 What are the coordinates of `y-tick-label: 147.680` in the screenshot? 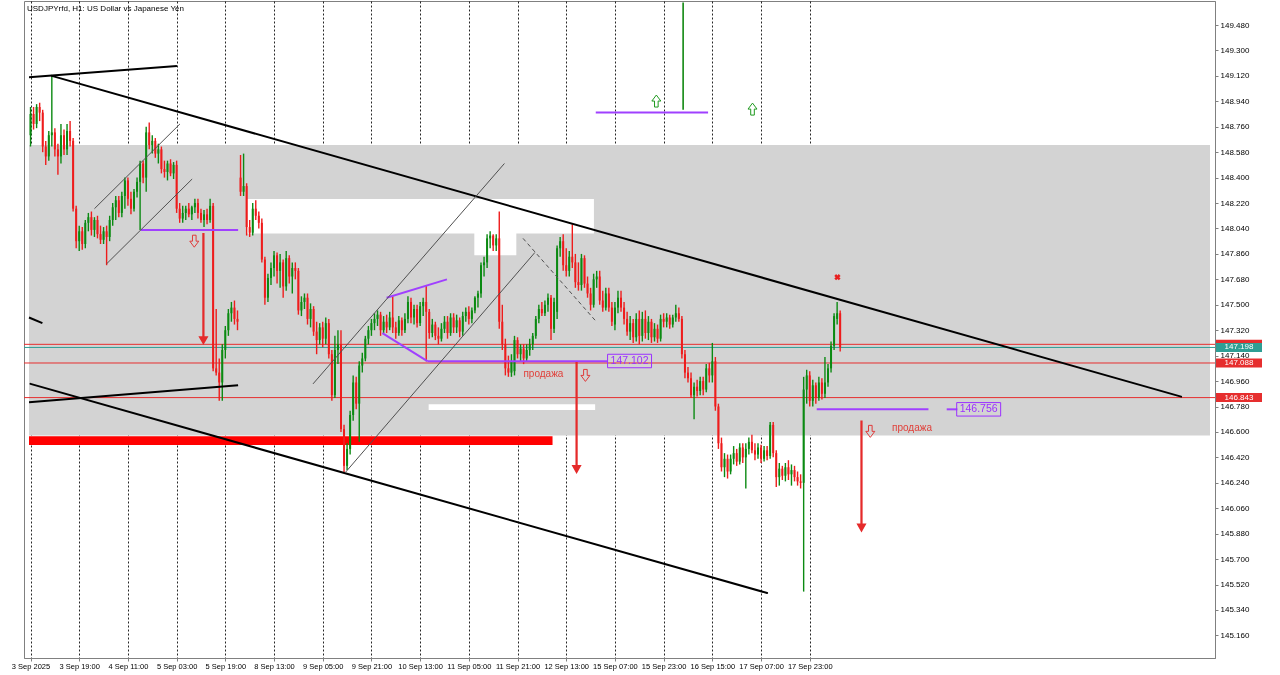 It's located at (1235, 279).